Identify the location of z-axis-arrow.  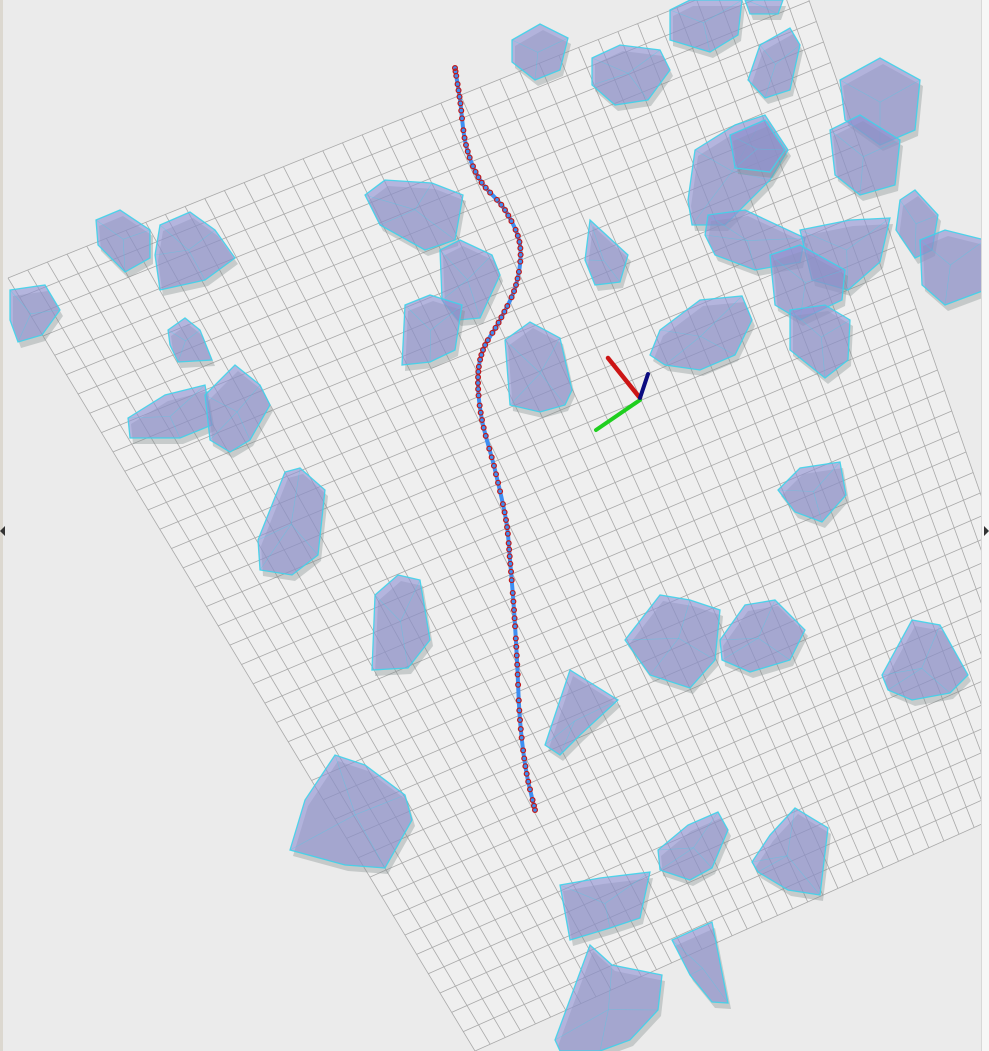
(644, 386).